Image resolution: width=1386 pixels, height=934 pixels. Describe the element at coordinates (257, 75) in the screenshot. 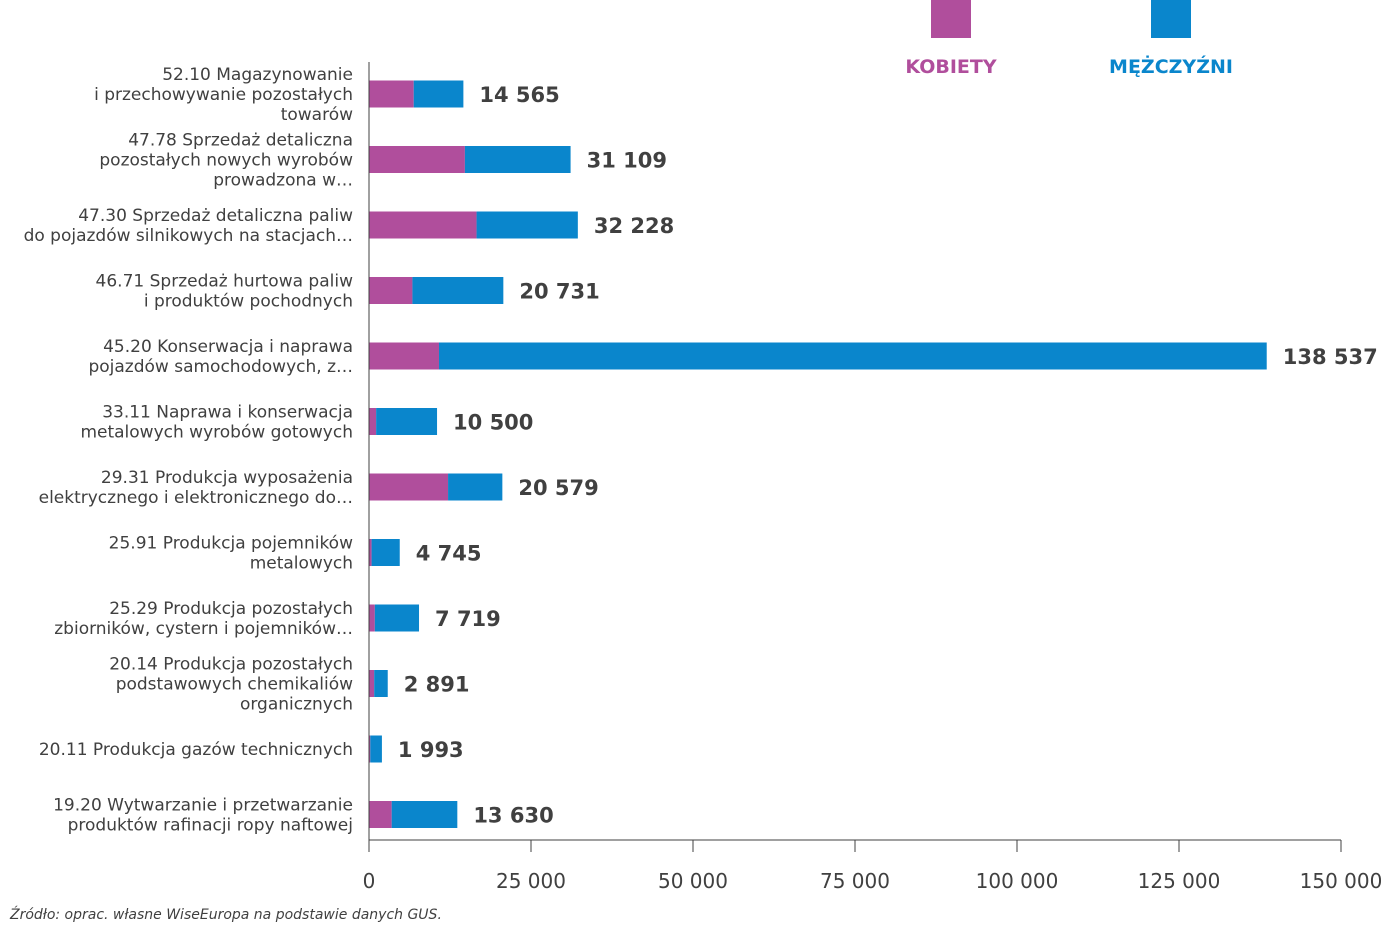

I see `category-label-0-line-0: 52.10 Magazynowanie` at that location.